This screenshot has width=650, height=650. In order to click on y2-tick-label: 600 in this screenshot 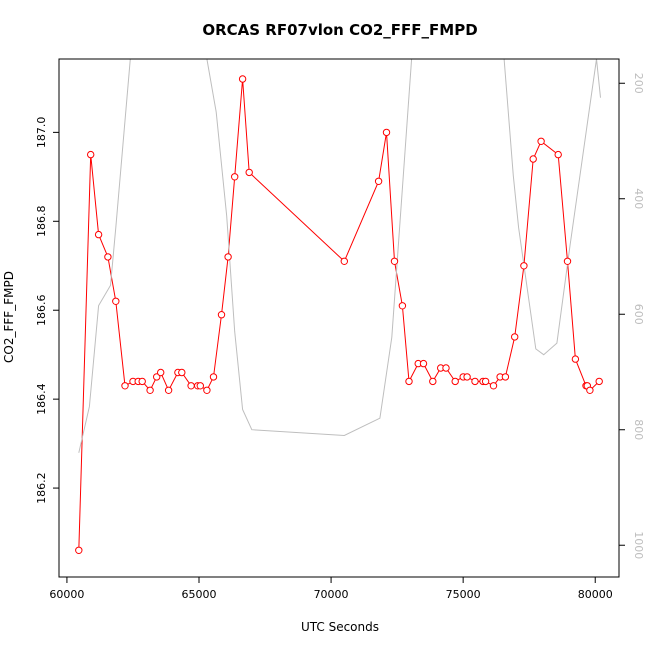, I will do `click(638, 314)`.